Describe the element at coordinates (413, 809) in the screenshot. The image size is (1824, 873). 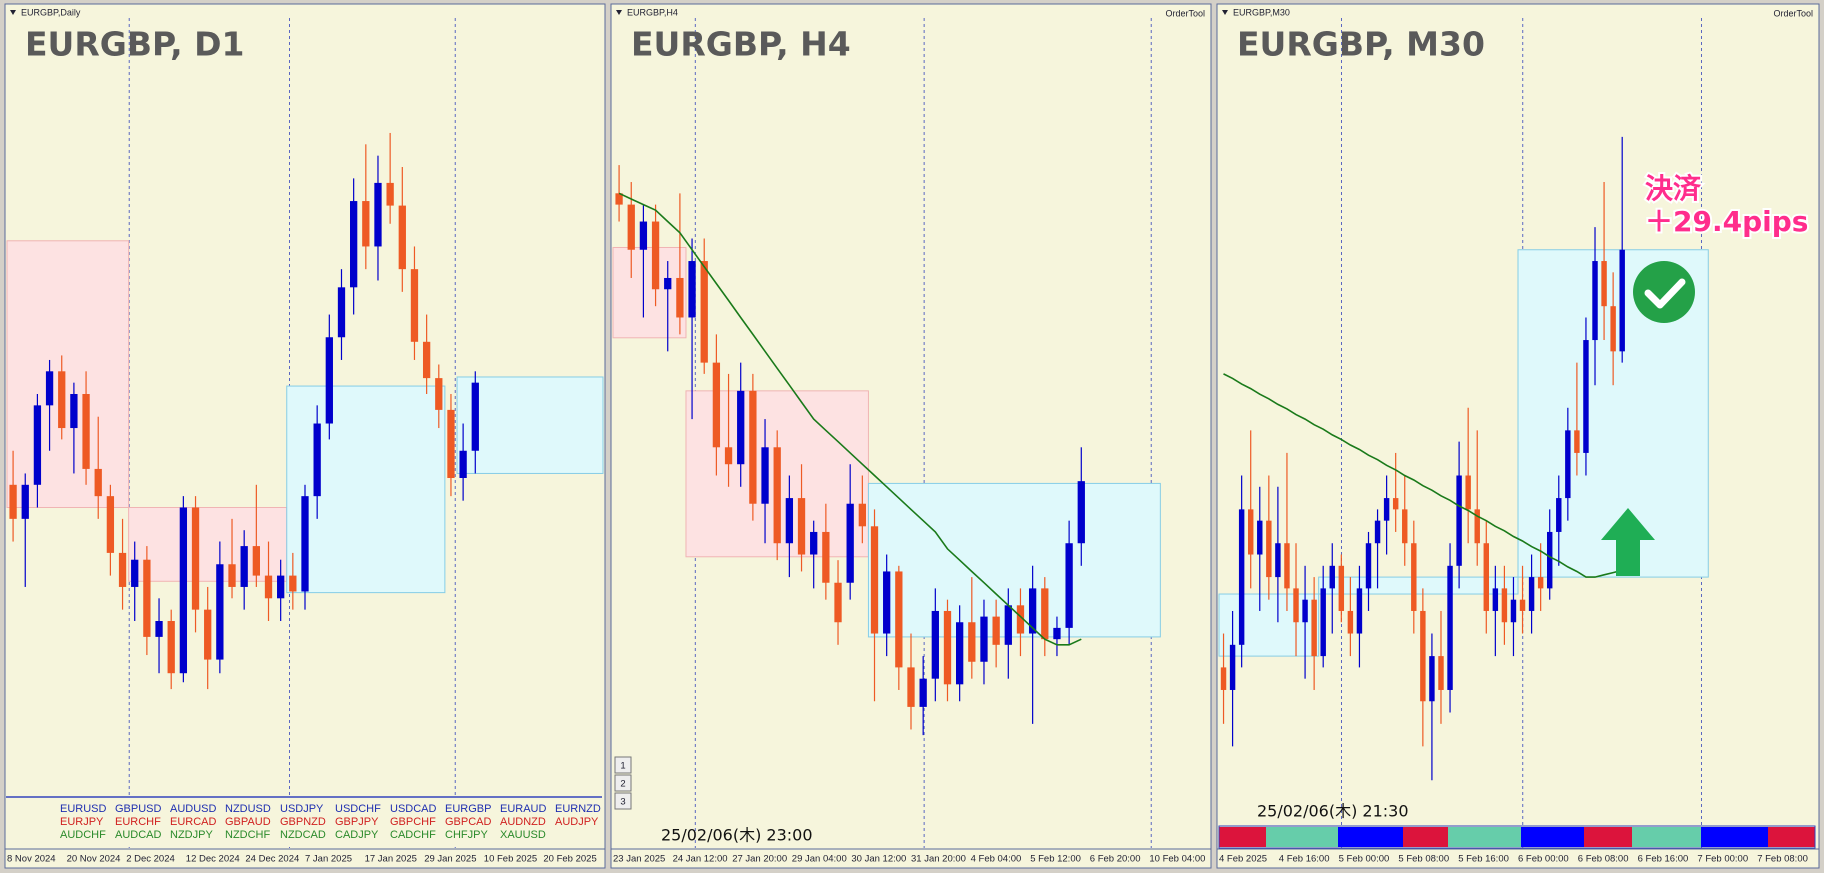
I see `symbol-button: USDCAD` at that location.